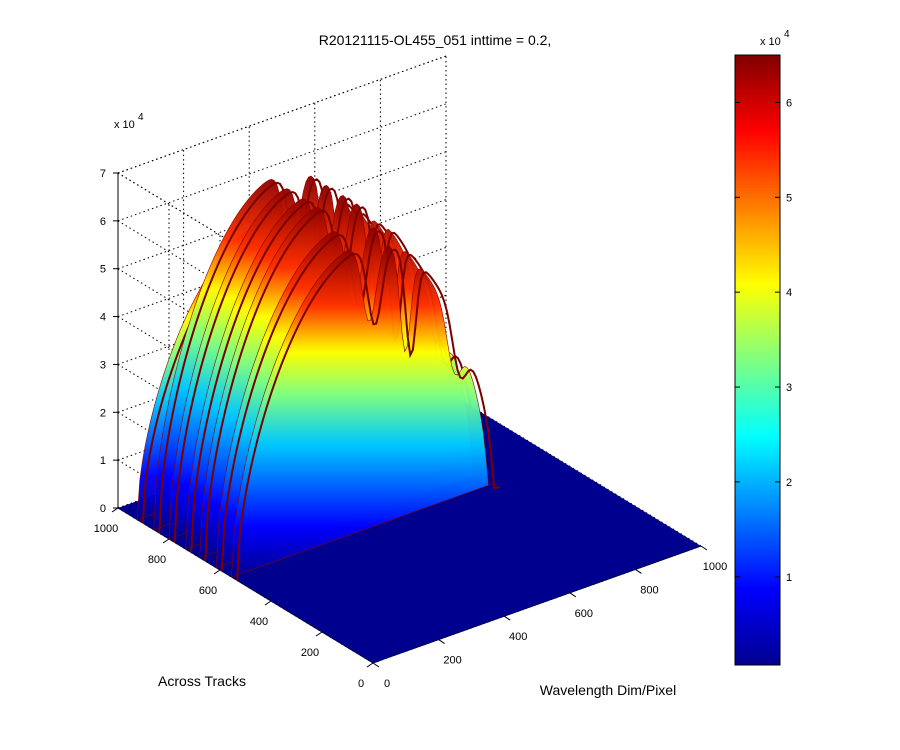 The width and height of the screenshot is (900, 750). What do you see at coordinates (715, 567) in the screenshot?
I see `x-tick-label: 1000` at bounding box center [715, 567].